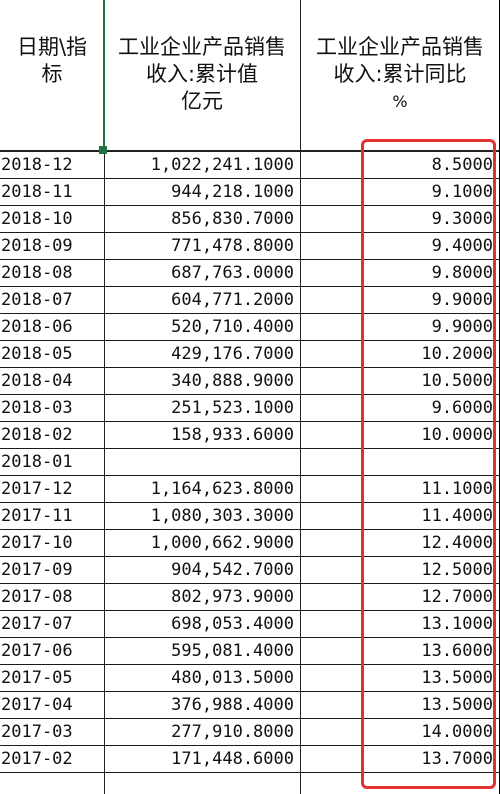 The image size is (500, 794). Describe the element at coordinates (457, 570) in the screenshot. I see `cumulative-yoy-cell: 12.5000` at that location.